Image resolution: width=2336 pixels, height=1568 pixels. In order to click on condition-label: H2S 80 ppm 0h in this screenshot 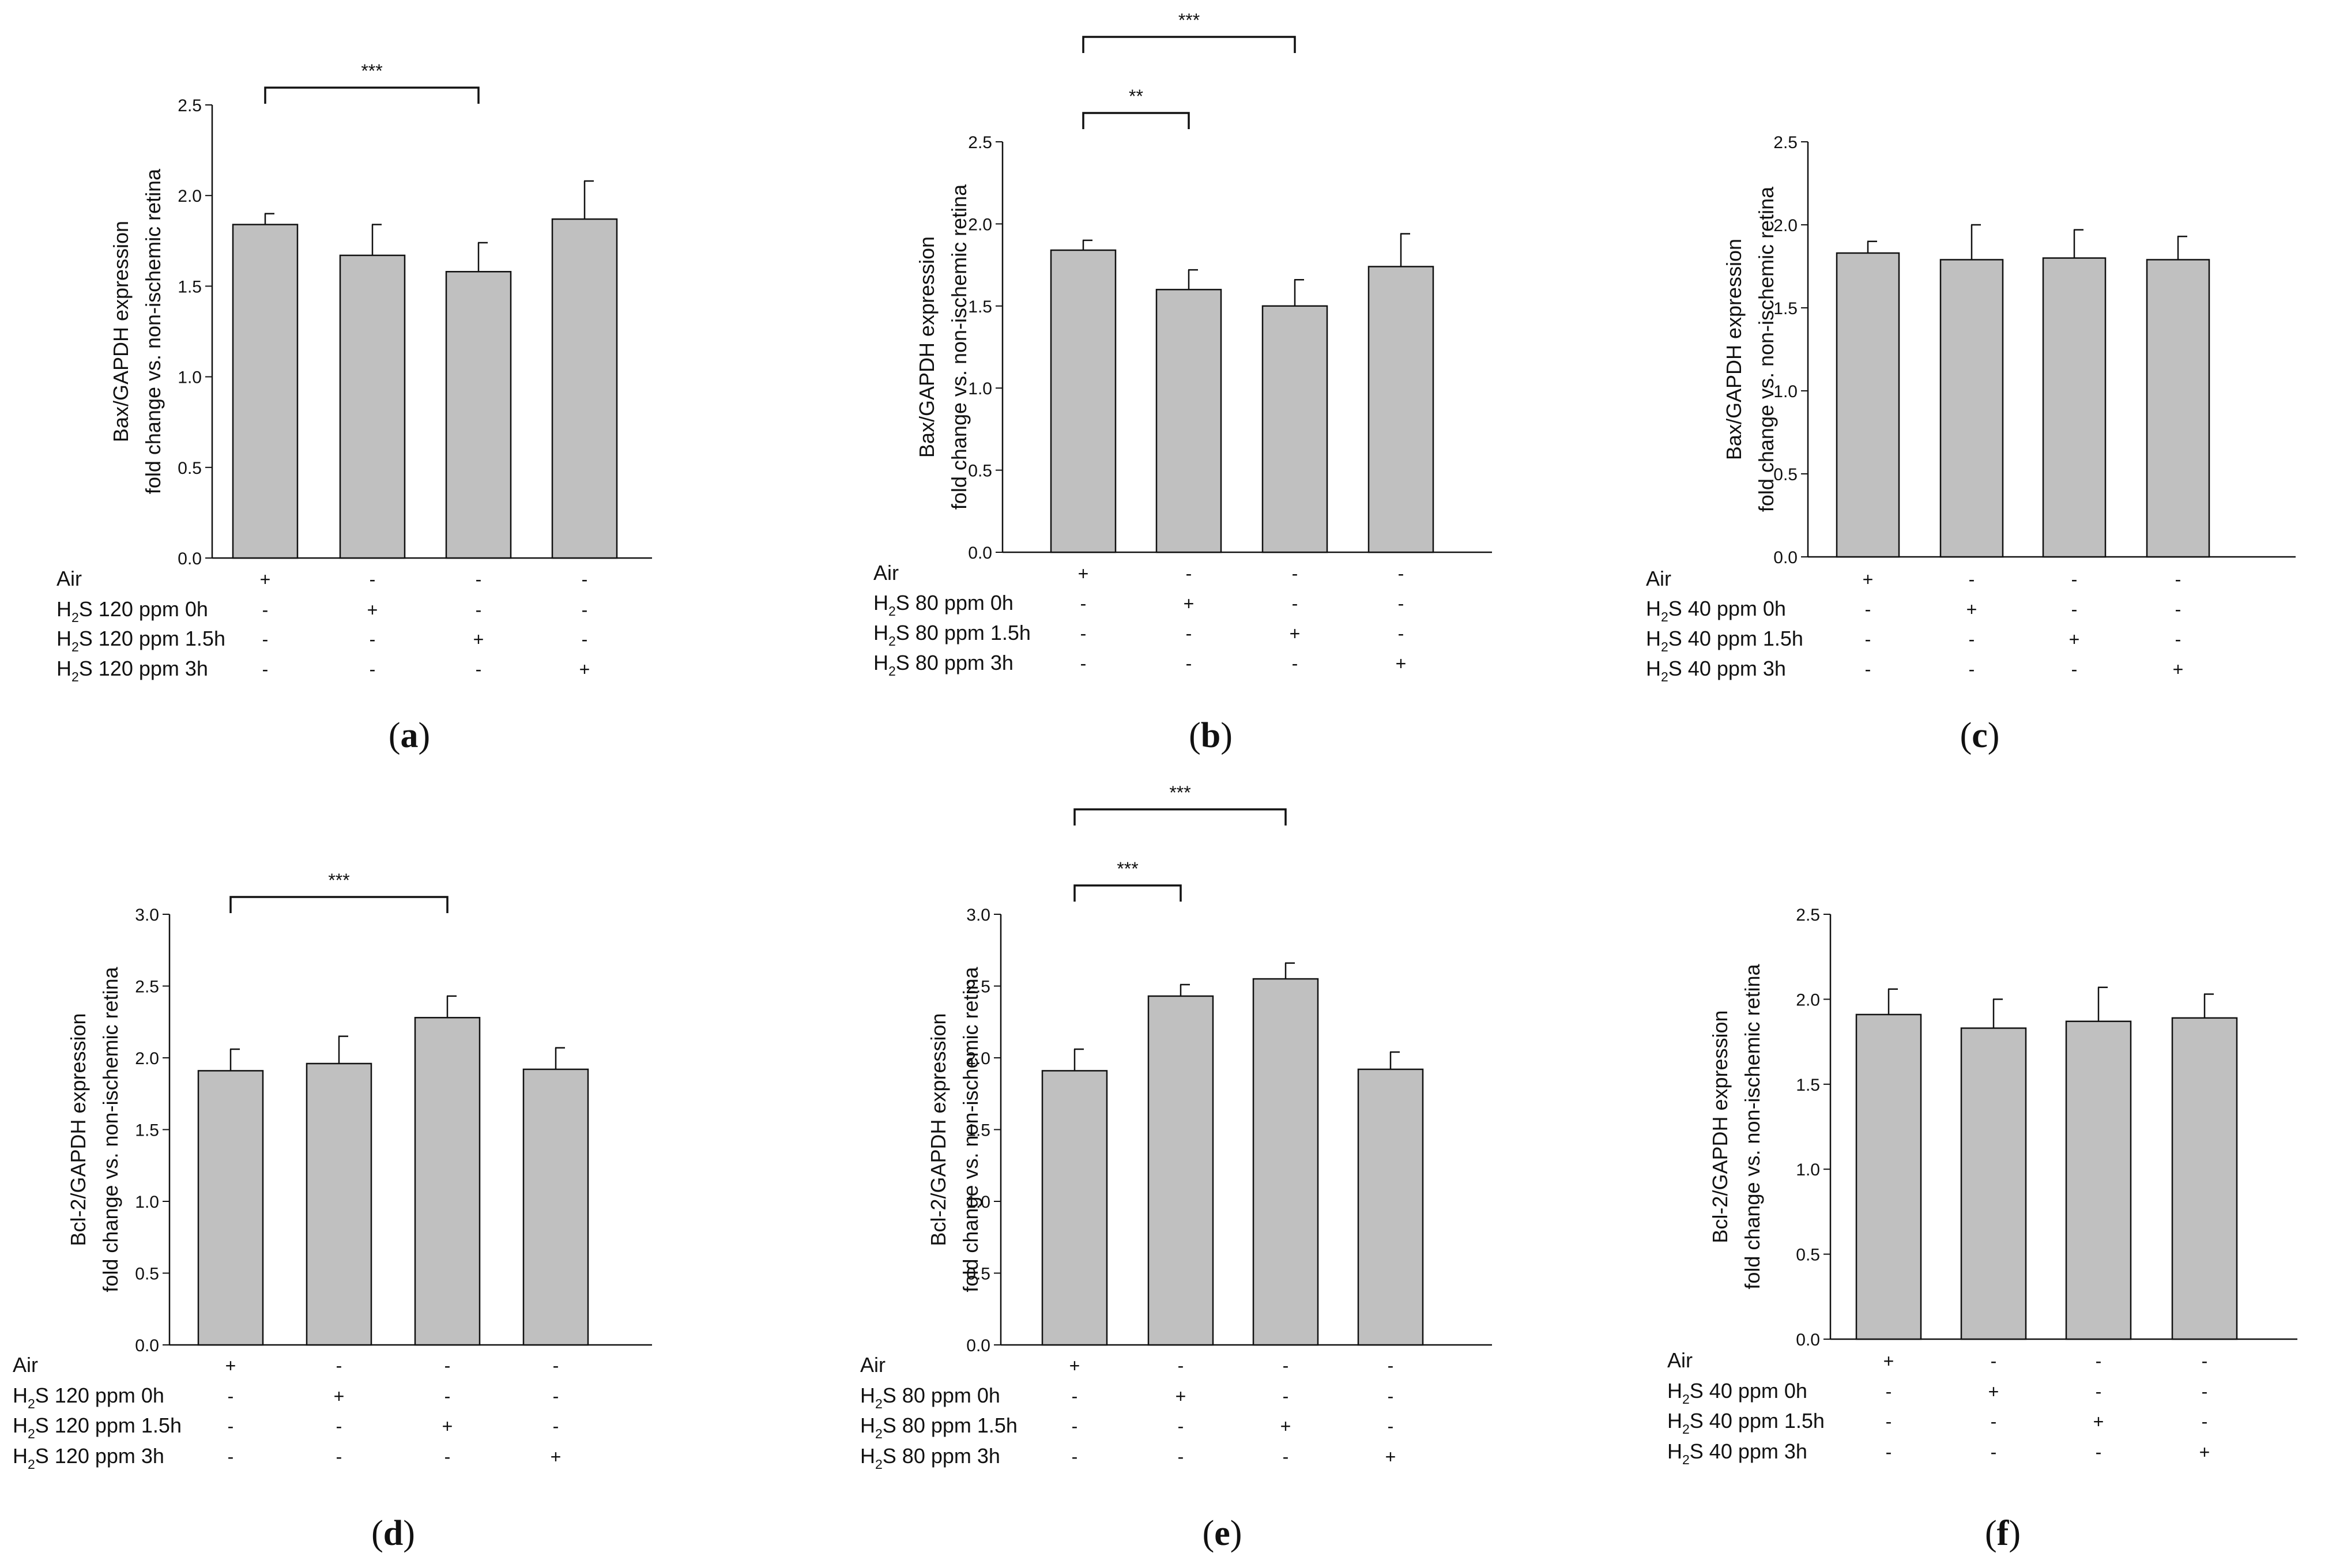, I will do `click(930, 1397)`.